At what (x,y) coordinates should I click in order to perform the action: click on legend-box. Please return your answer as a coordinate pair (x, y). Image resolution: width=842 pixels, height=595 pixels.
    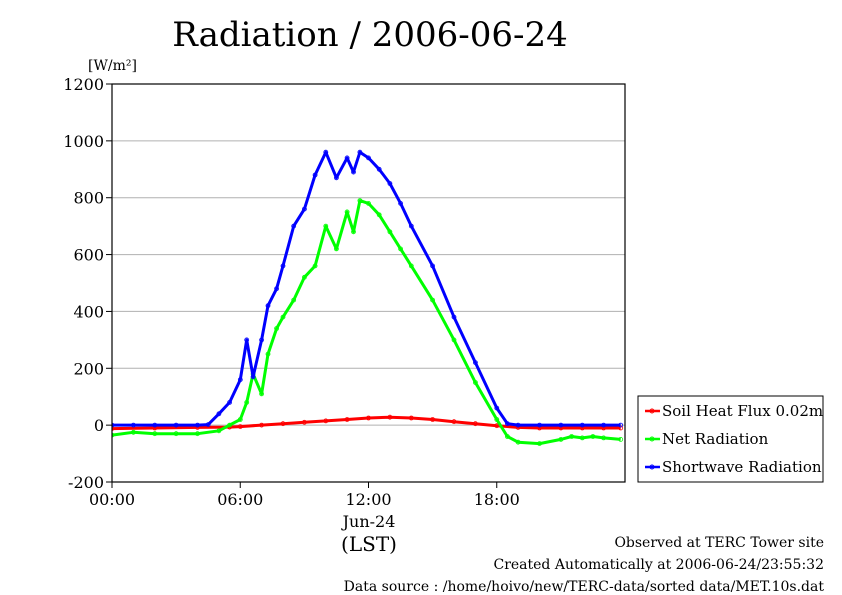
    Looking at the image, I should click on (730, 439).